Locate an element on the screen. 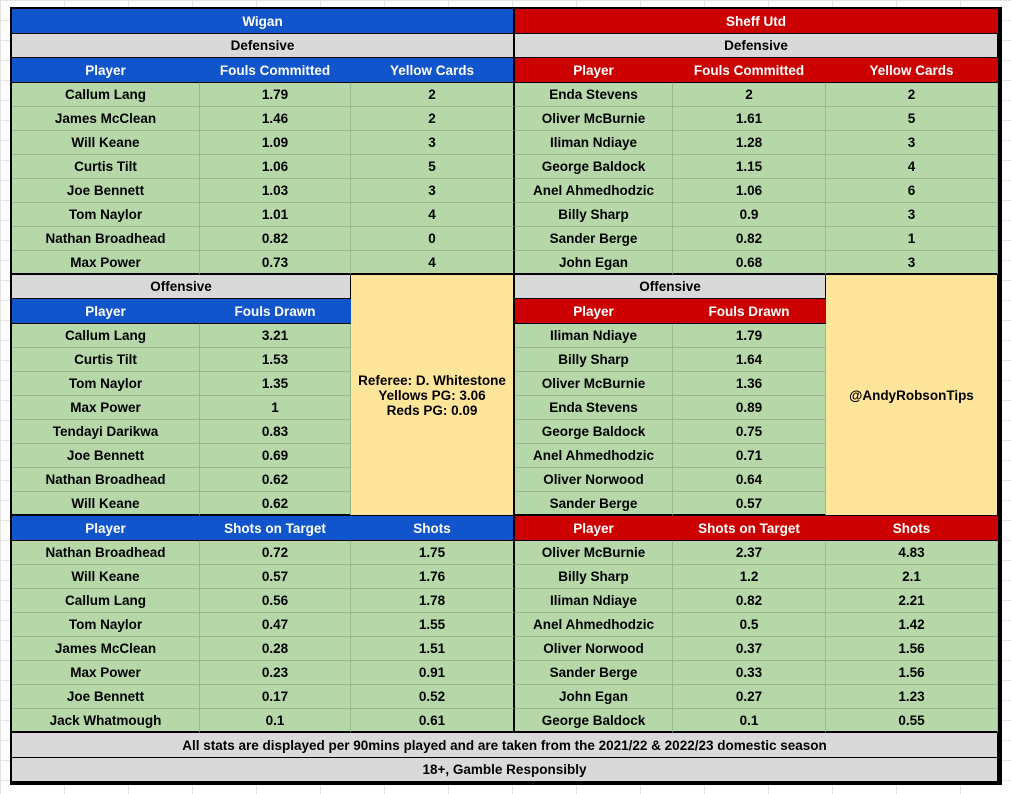 This screenshot has height=794, width=1011. away-defensive-section: Defensive is located at coordinates (756, 46).